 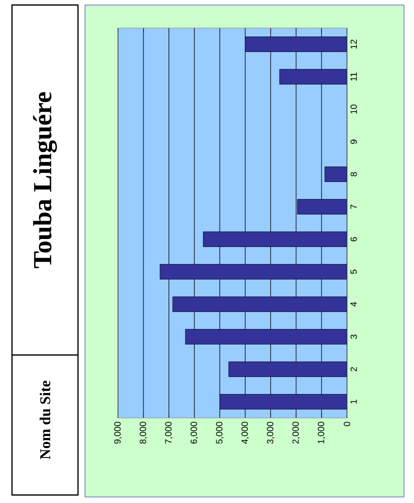 I want to click on y-tick-label: 4, so click(x=353, y=304).